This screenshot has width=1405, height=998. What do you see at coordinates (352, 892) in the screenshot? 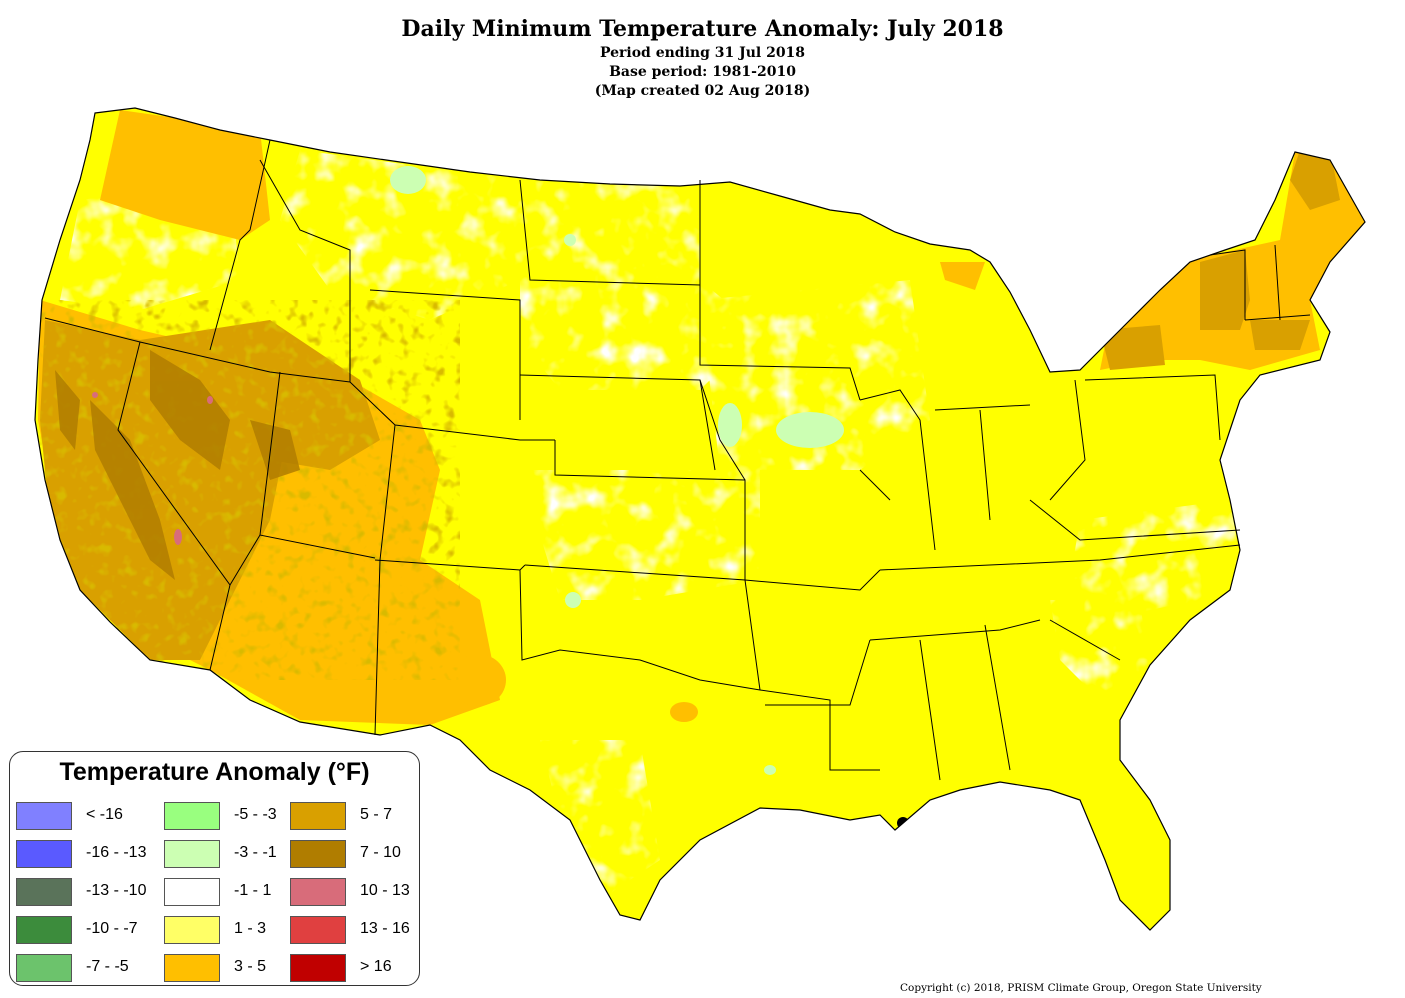
I see `legend-item: 10 - 13` at bounding box center [352, 892].